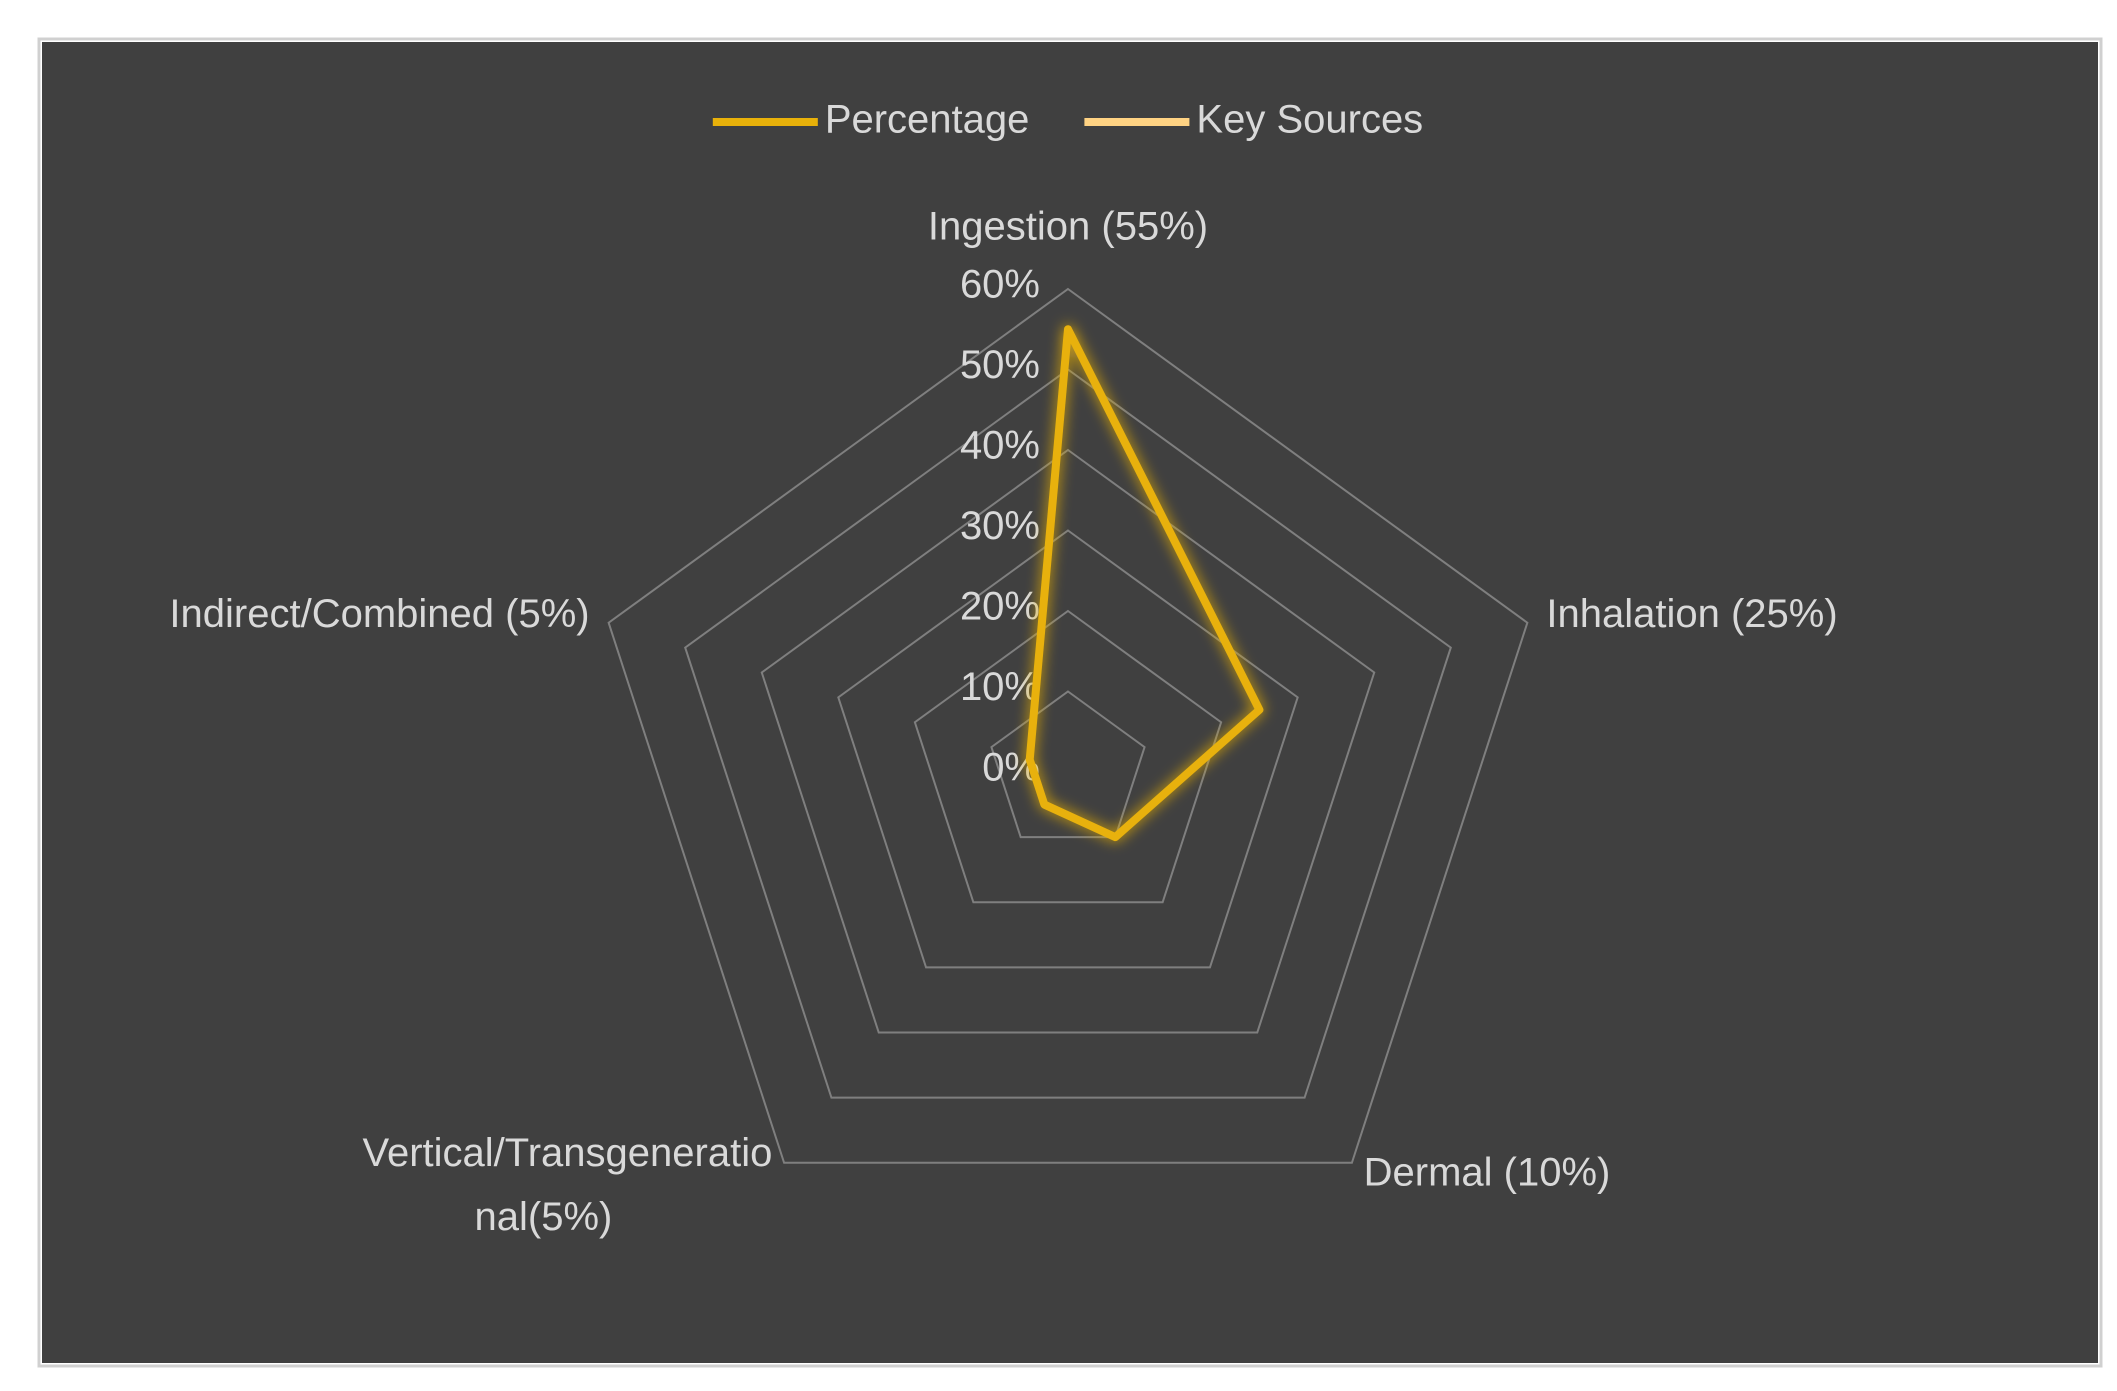 The image size is (2117, 1391). What do you see at coordinates (568, 1152) in the screenshot?
I see `category-label-line: Vertical/Transgeneratio` at bounding box center [568, 1152].